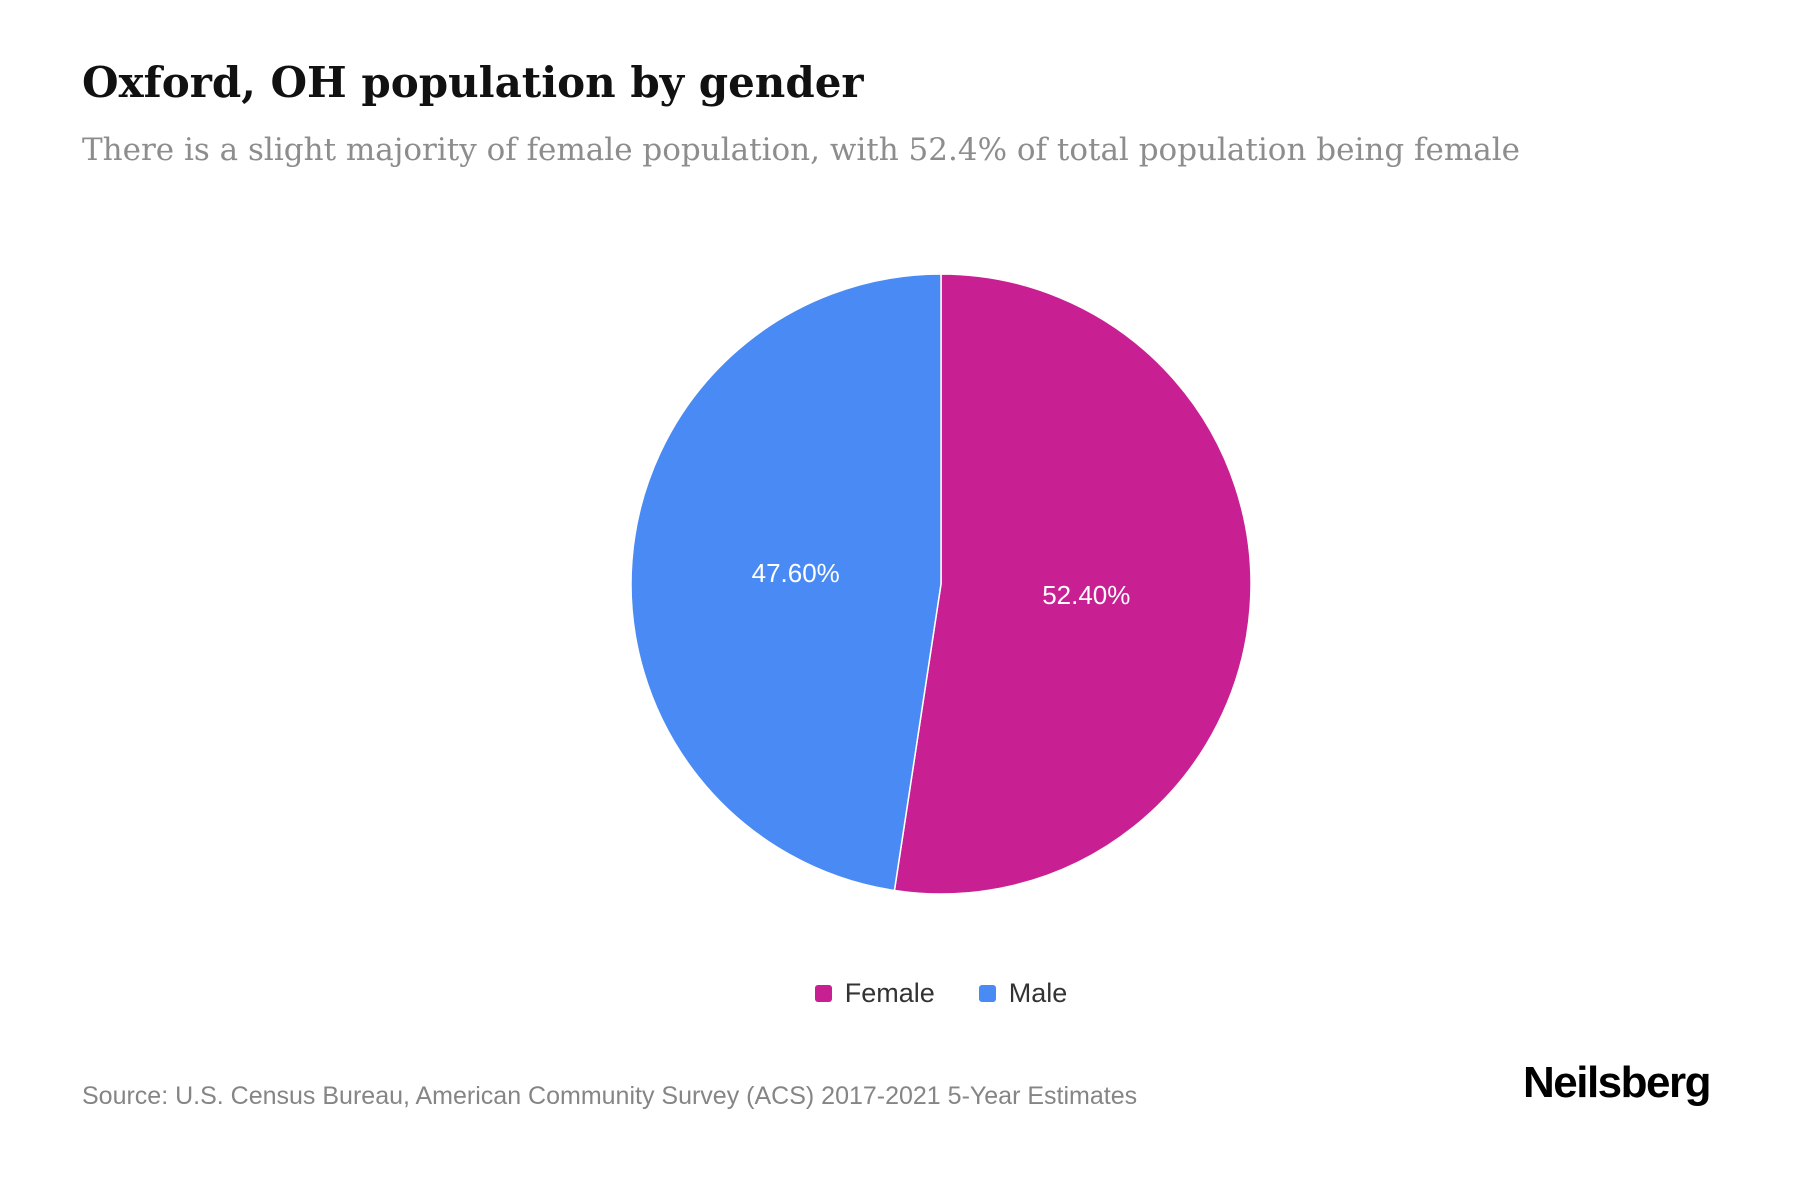 The image size is (1800, 1200). What do you see at coordinates (1038, 993) in the screenshot?
I see `legend-label-male: Male` at bounding box center [1038, 993].